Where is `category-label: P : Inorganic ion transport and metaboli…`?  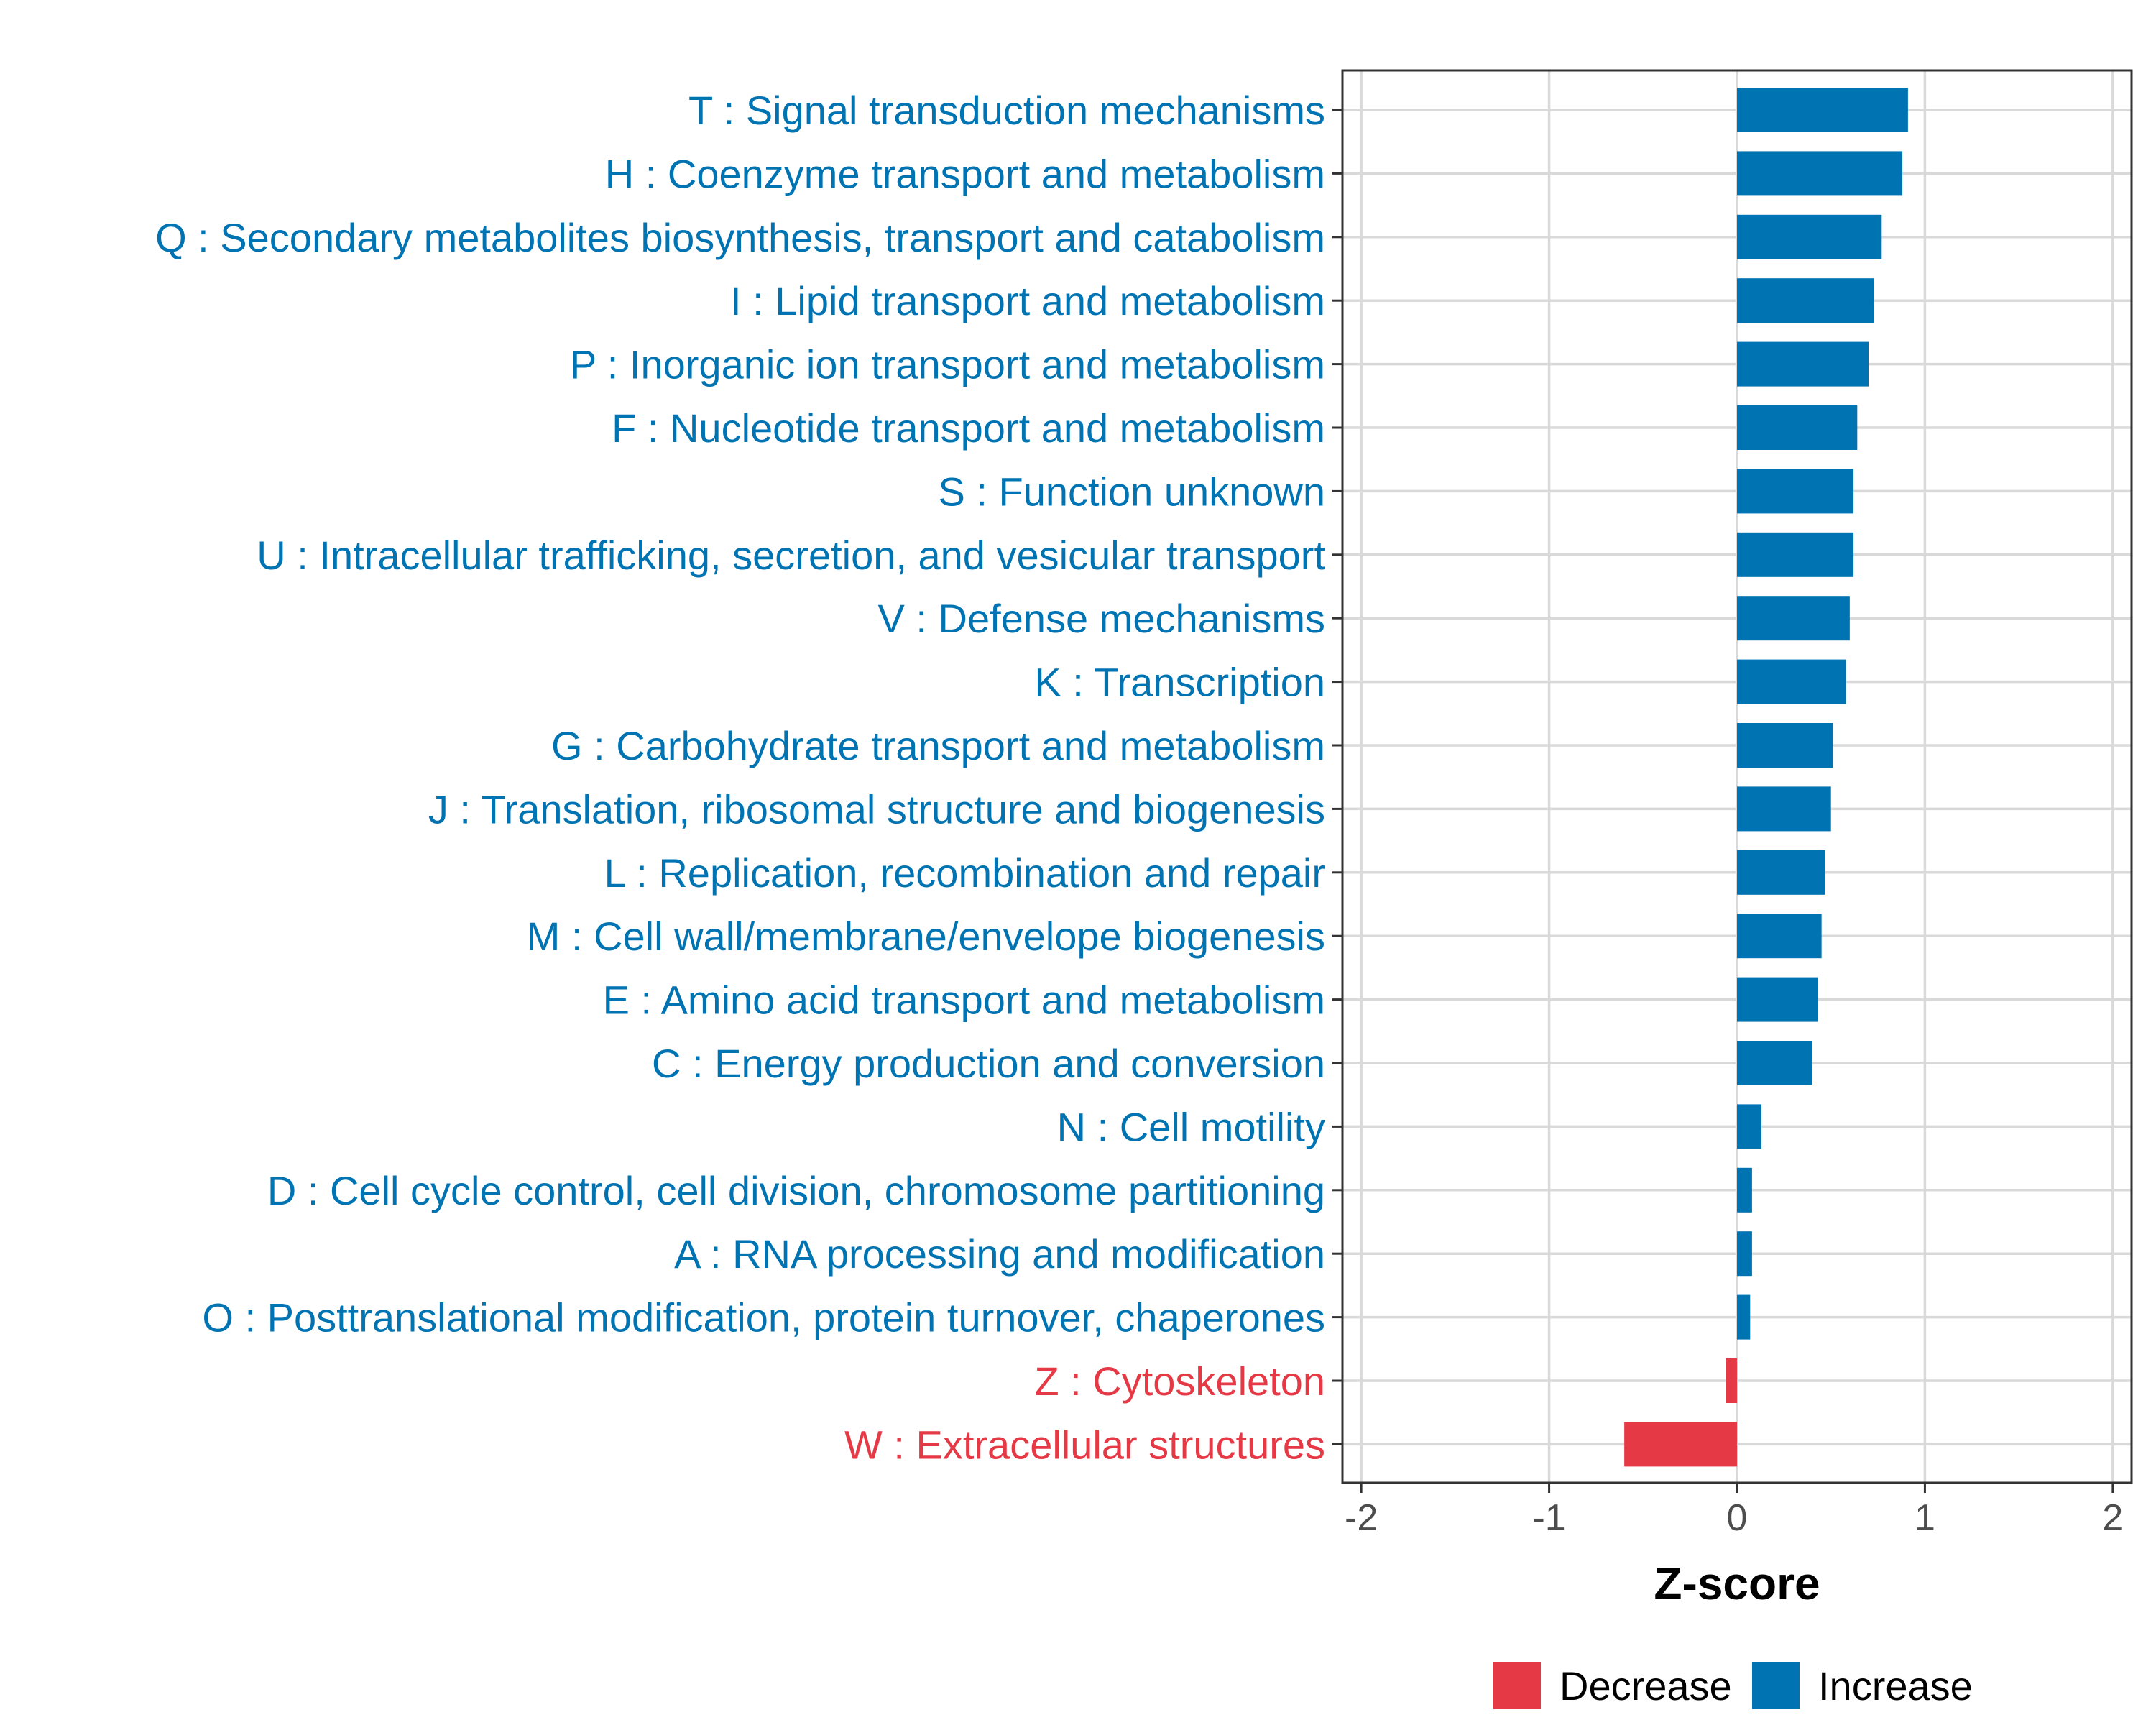
category-label: P : Inorganic ion transport and metaboli… is located at coordinates (947, 364).